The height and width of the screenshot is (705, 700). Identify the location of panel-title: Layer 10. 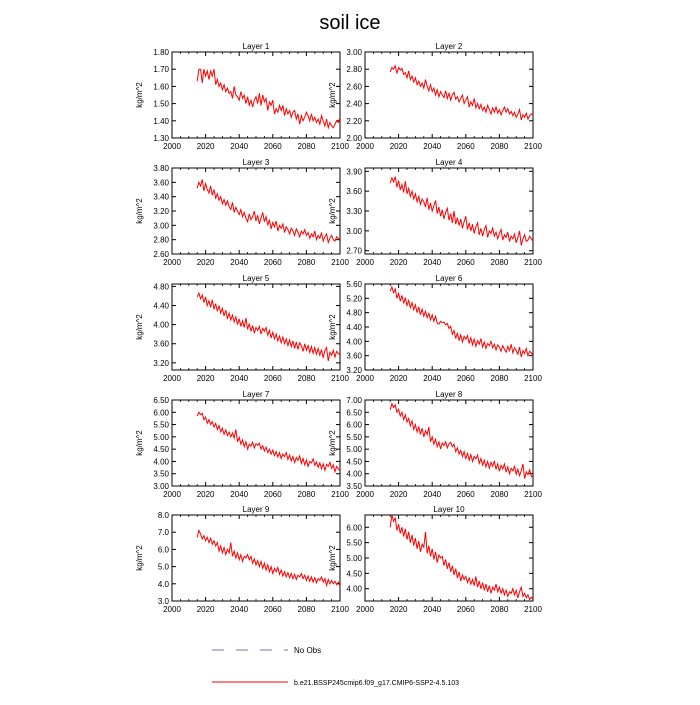
(449, 509).